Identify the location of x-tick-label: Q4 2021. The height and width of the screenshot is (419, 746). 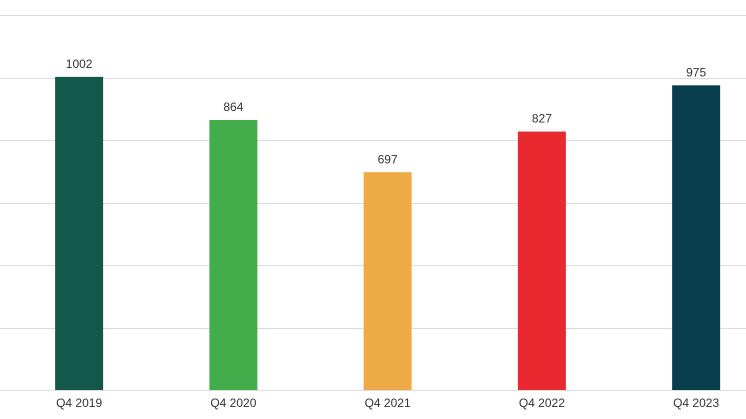
(388, 403).